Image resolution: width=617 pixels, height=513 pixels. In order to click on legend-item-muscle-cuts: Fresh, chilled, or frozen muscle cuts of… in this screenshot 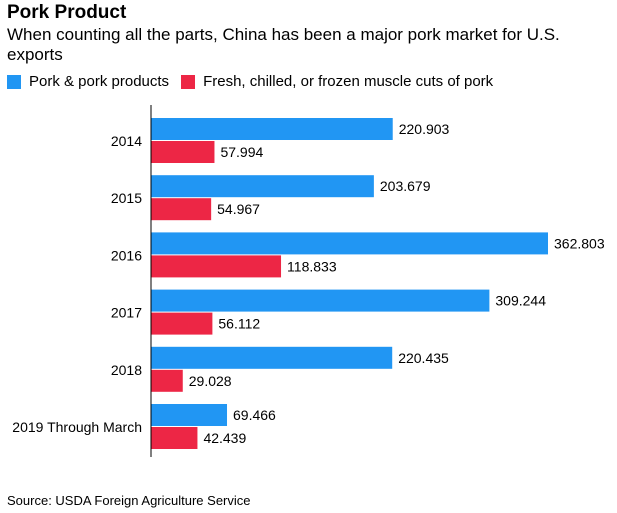, I will do `click(337, 81)`.